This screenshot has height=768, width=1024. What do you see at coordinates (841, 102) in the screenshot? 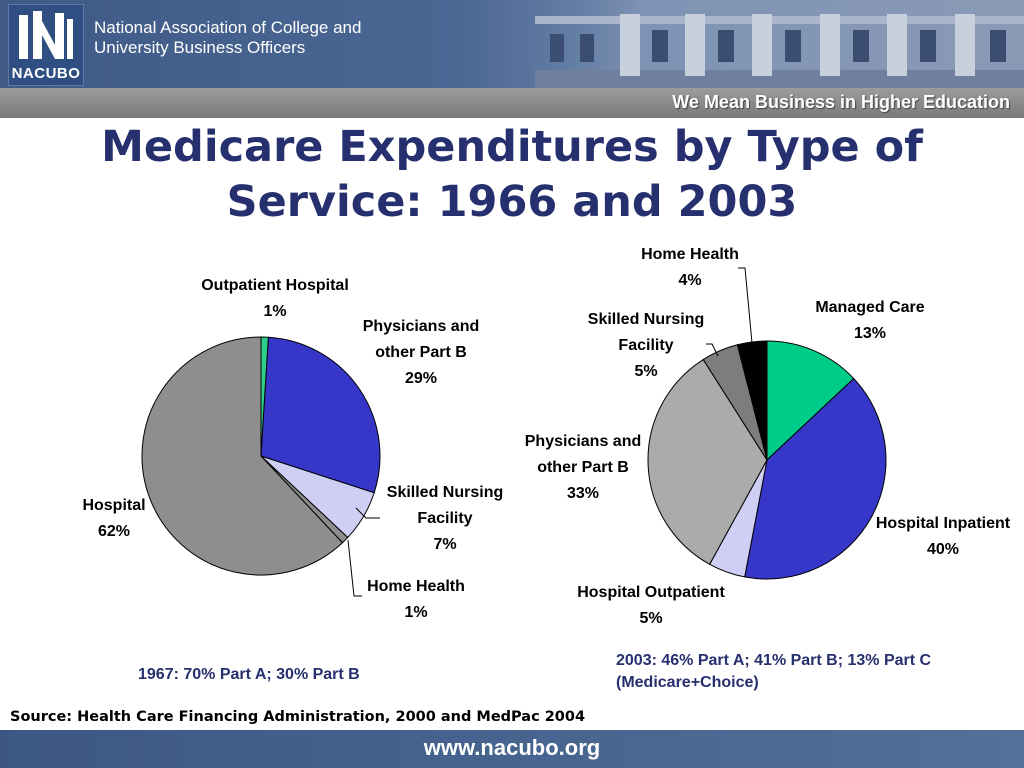
I see `tagline: We Mean Business in Higher Education` at bounding box center [841, 102].